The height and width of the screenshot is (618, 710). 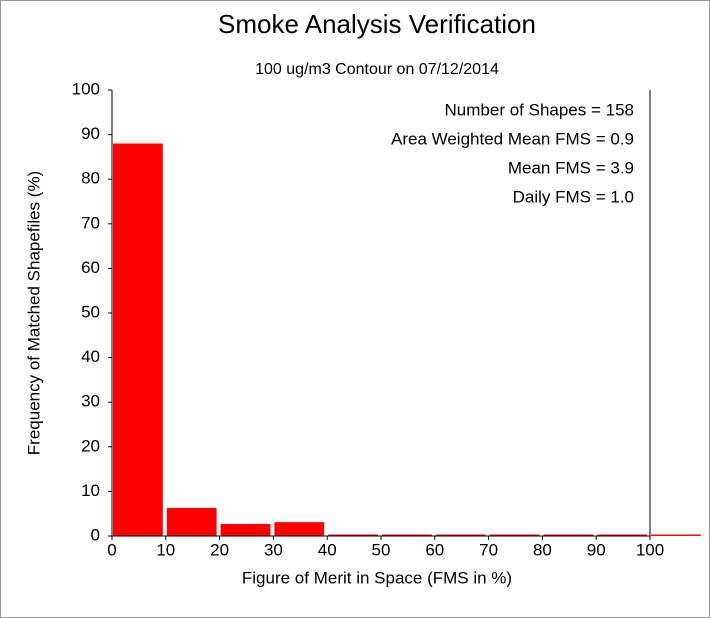 What do you see at coordinates (90, 267) in the screenshot?
I see `y-tick-label: 60` at bounding box center [90, 267].